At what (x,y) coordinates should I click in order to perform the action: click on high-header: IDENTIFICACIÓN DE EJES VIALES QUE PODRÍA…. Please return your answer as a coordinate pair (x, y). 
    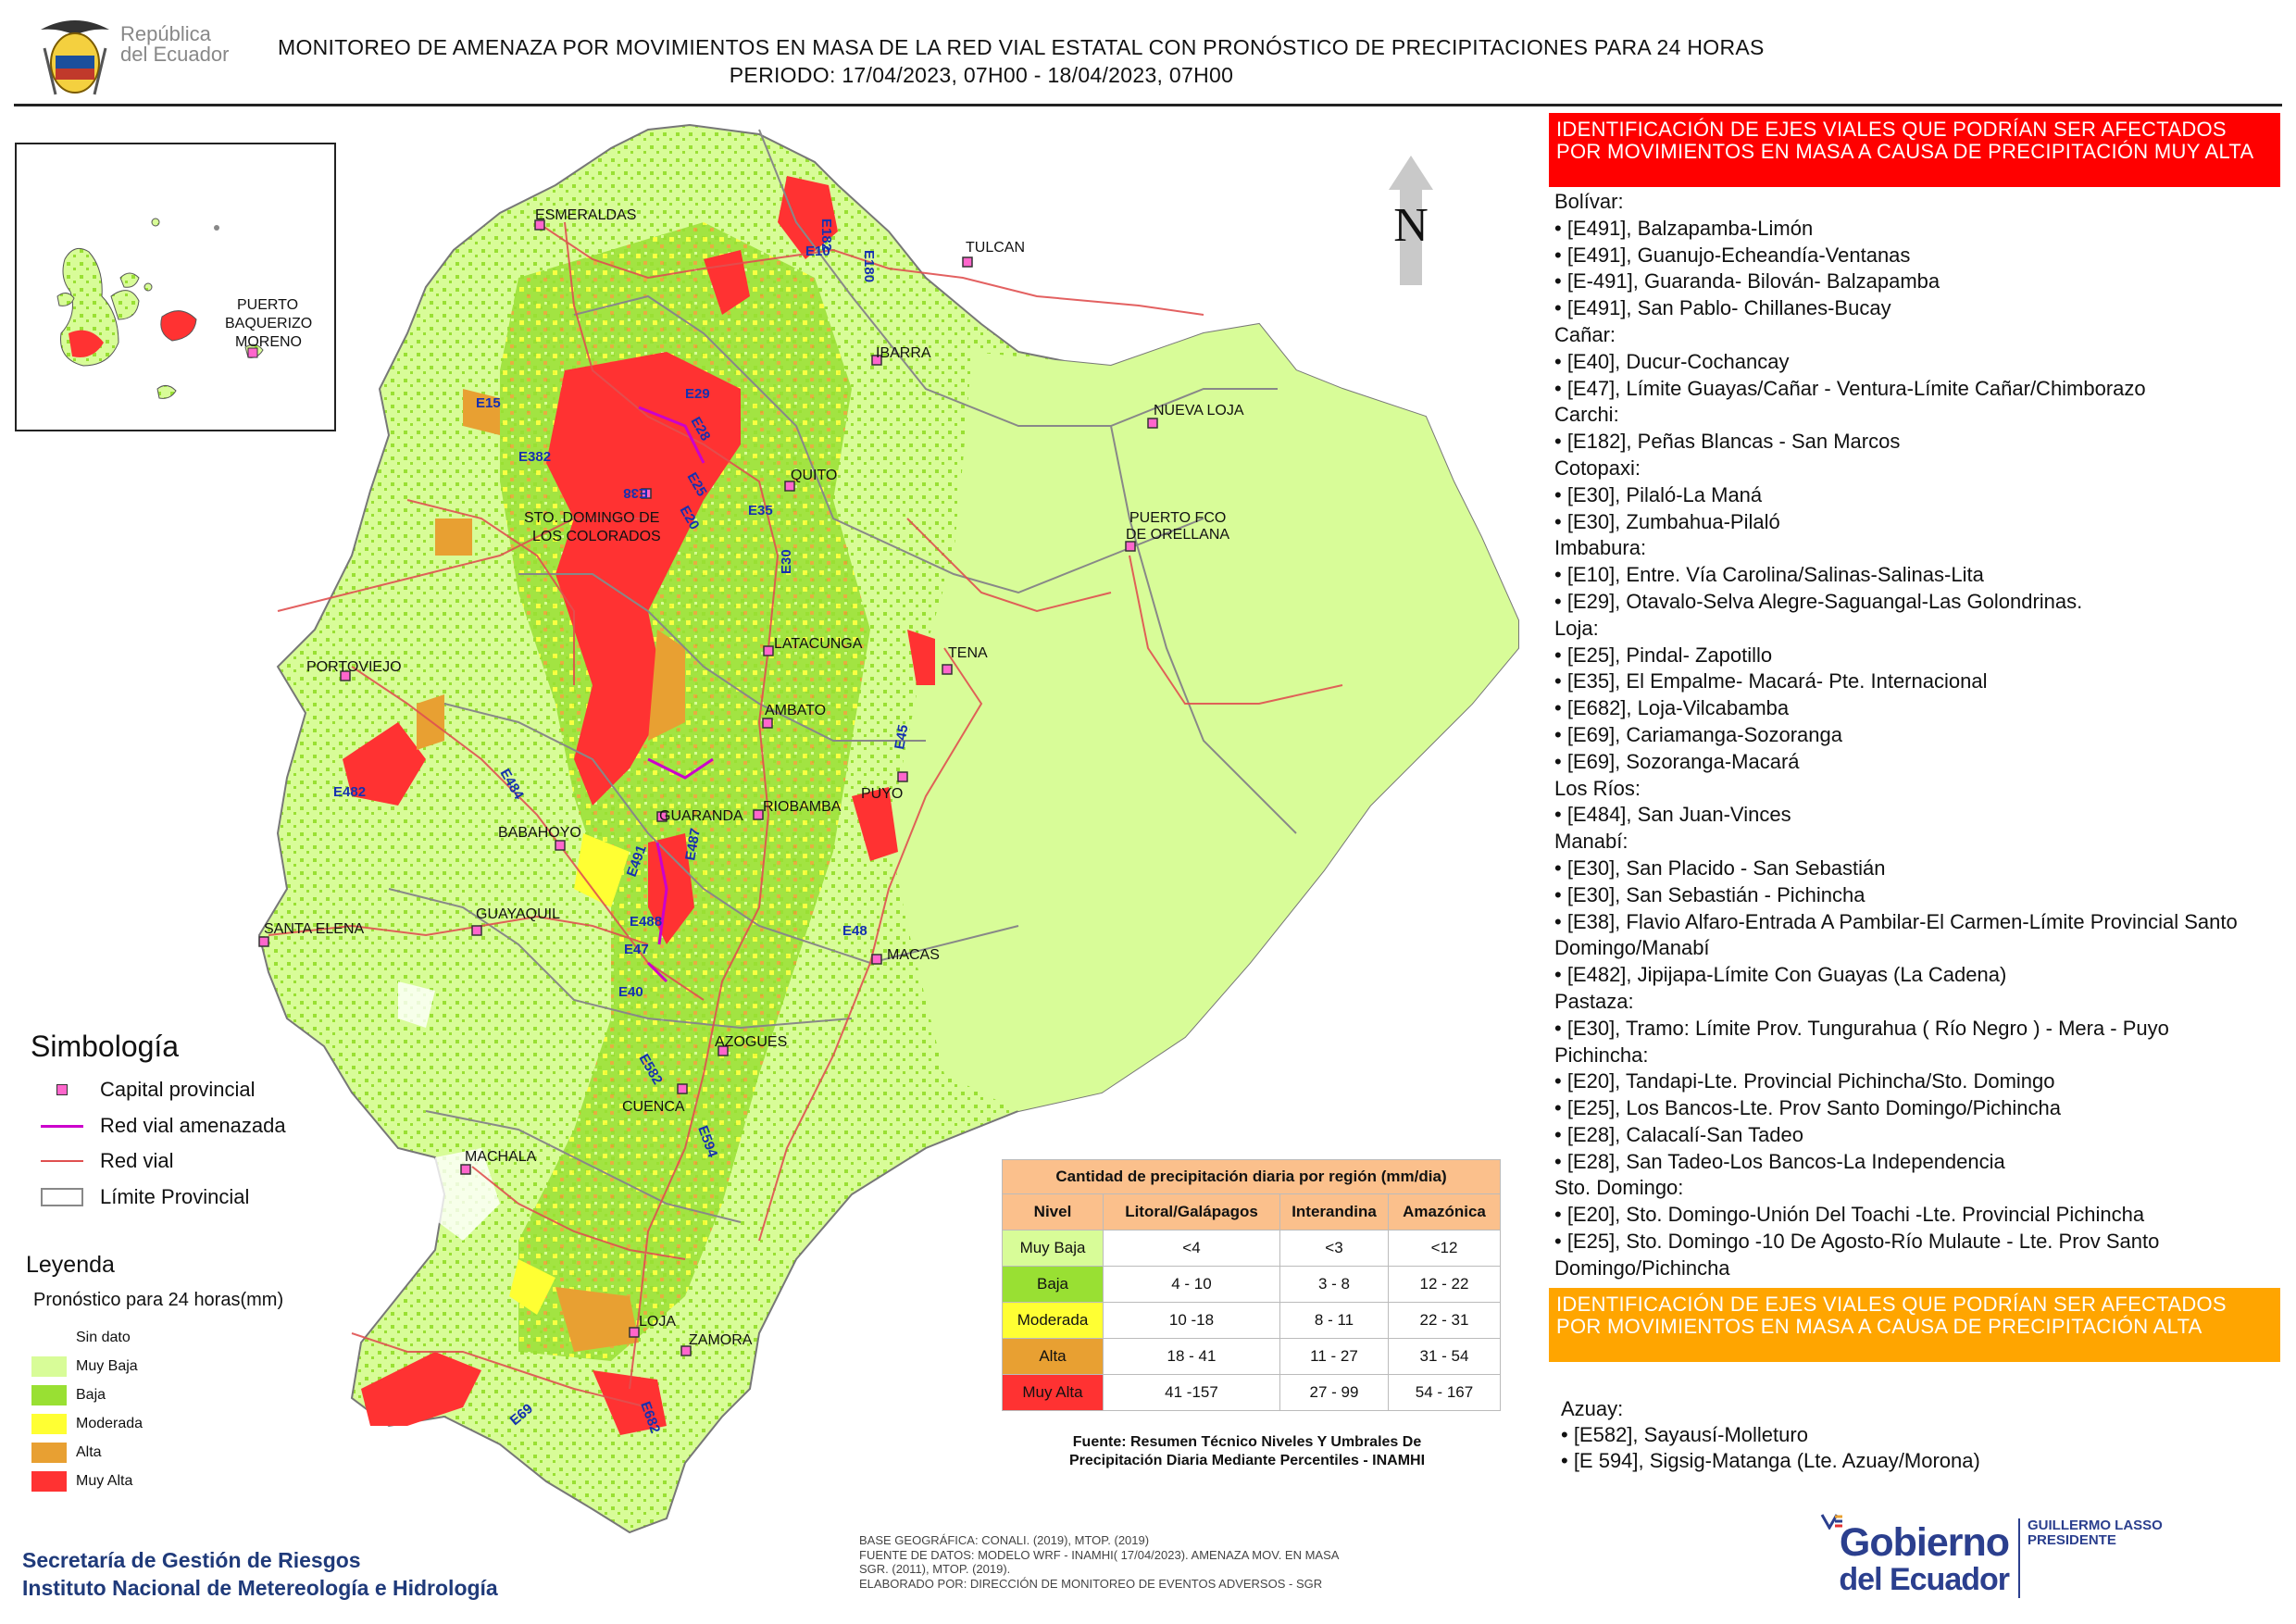
    Looking at the image, I should click on (1914, 1324).